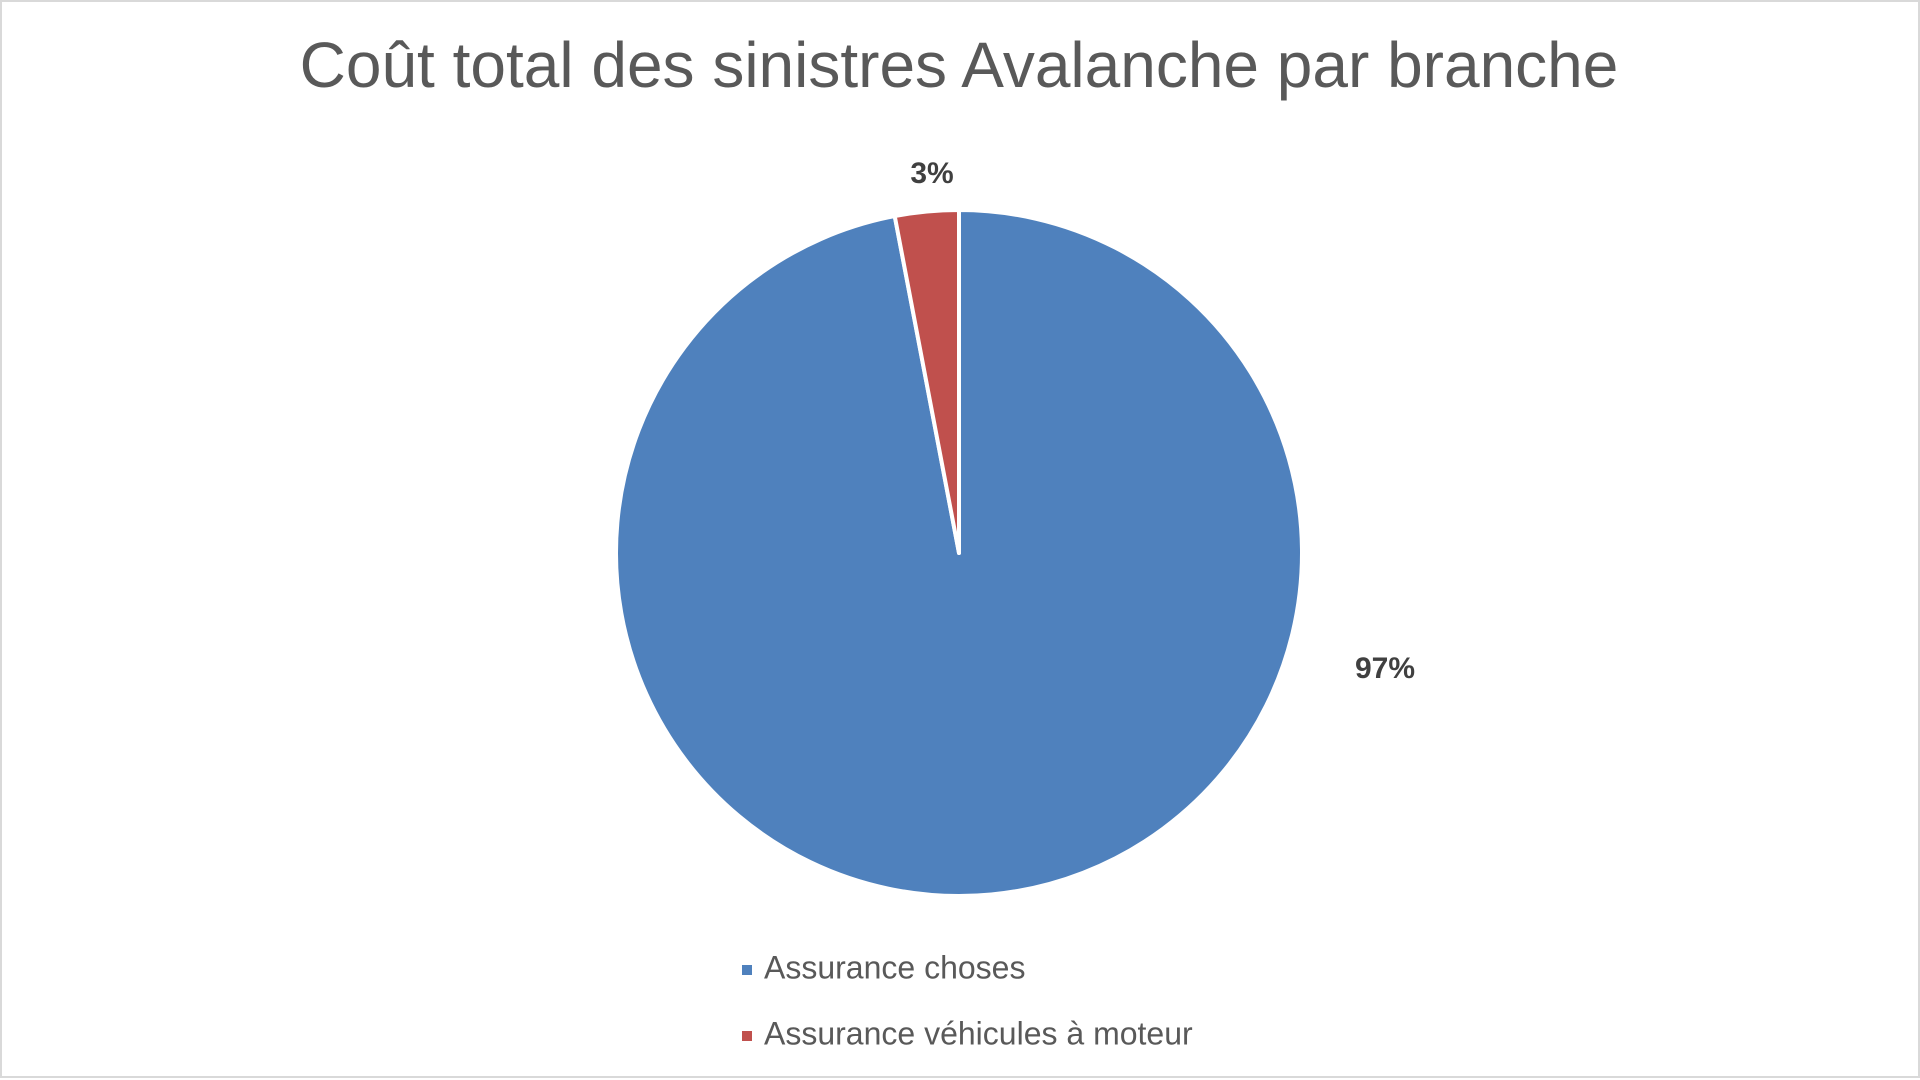  What do you see at coordinates (894, 967) in the screenshot?
I see `legend-label: Assurance choses` at bounding box center [894, 967].